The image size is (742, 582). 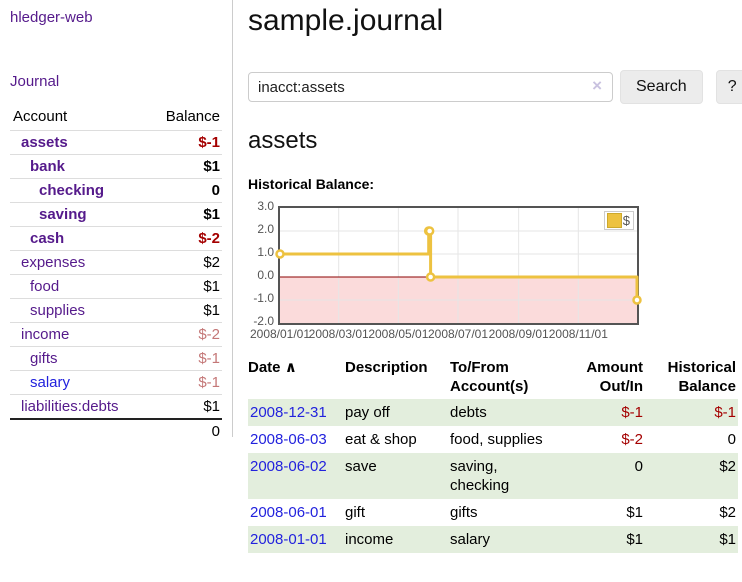 I want to click on transaction-date-link: 2008-12-31, so click(x=288, y=412).